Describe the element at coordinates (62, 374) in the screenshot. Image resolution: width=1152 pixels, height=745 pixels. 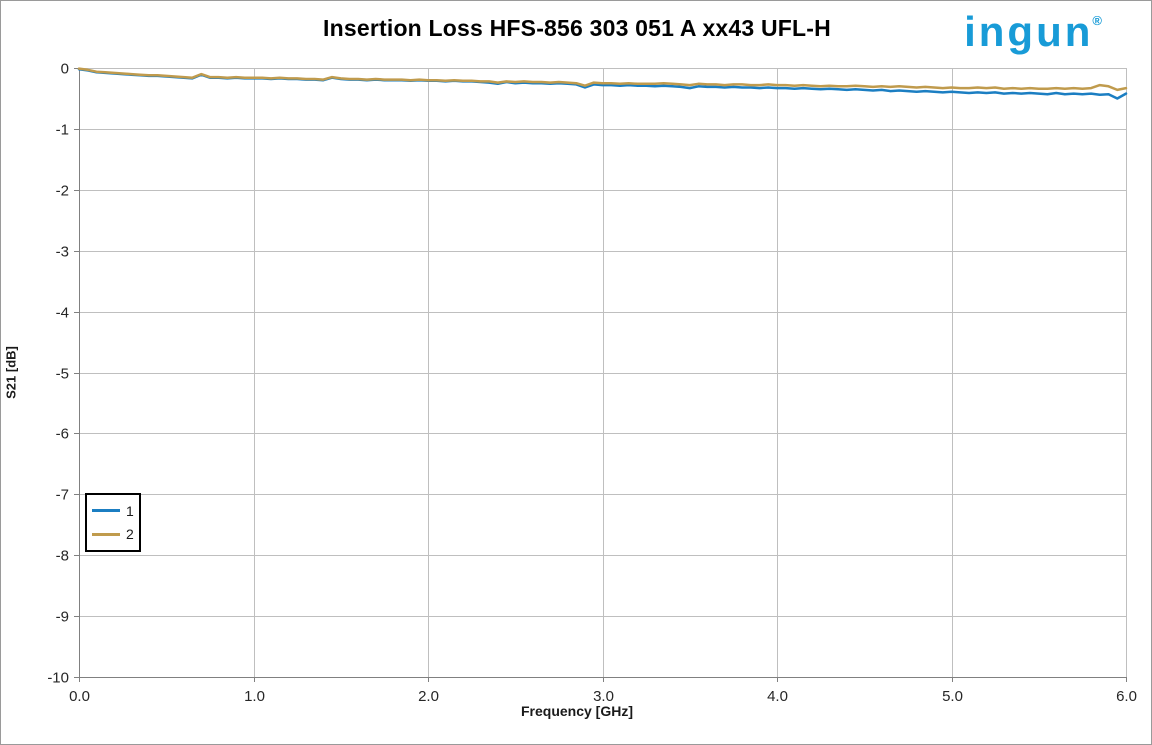
I see `y-tick-label: -5` at that location.